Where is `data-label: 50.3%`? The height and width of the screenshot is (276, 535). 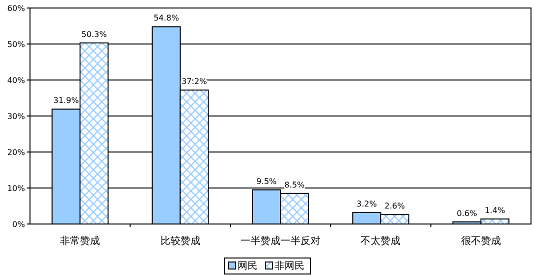 data-label: 50.3% is located at coordinates (94, 34).